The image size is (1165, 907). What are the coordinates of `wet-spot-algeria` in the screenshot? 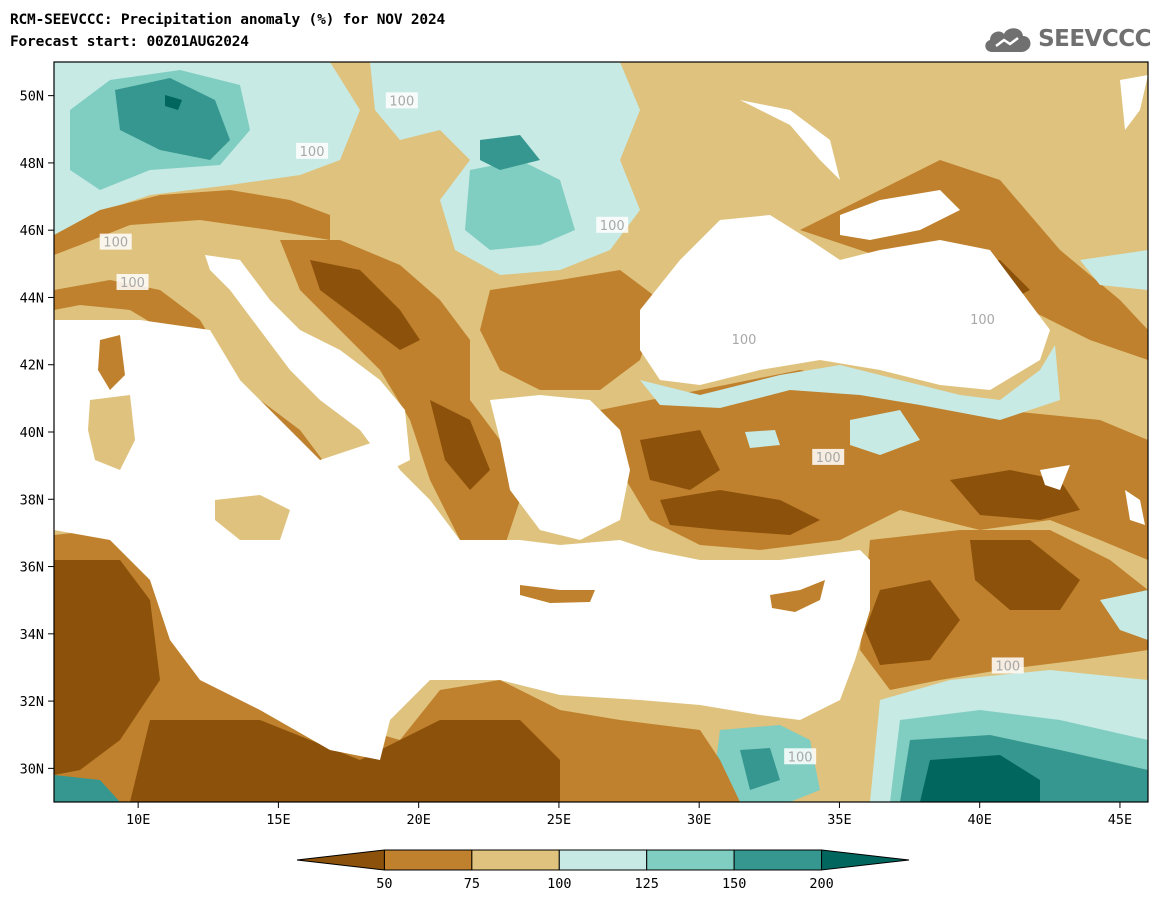 It's located at (87, 788).